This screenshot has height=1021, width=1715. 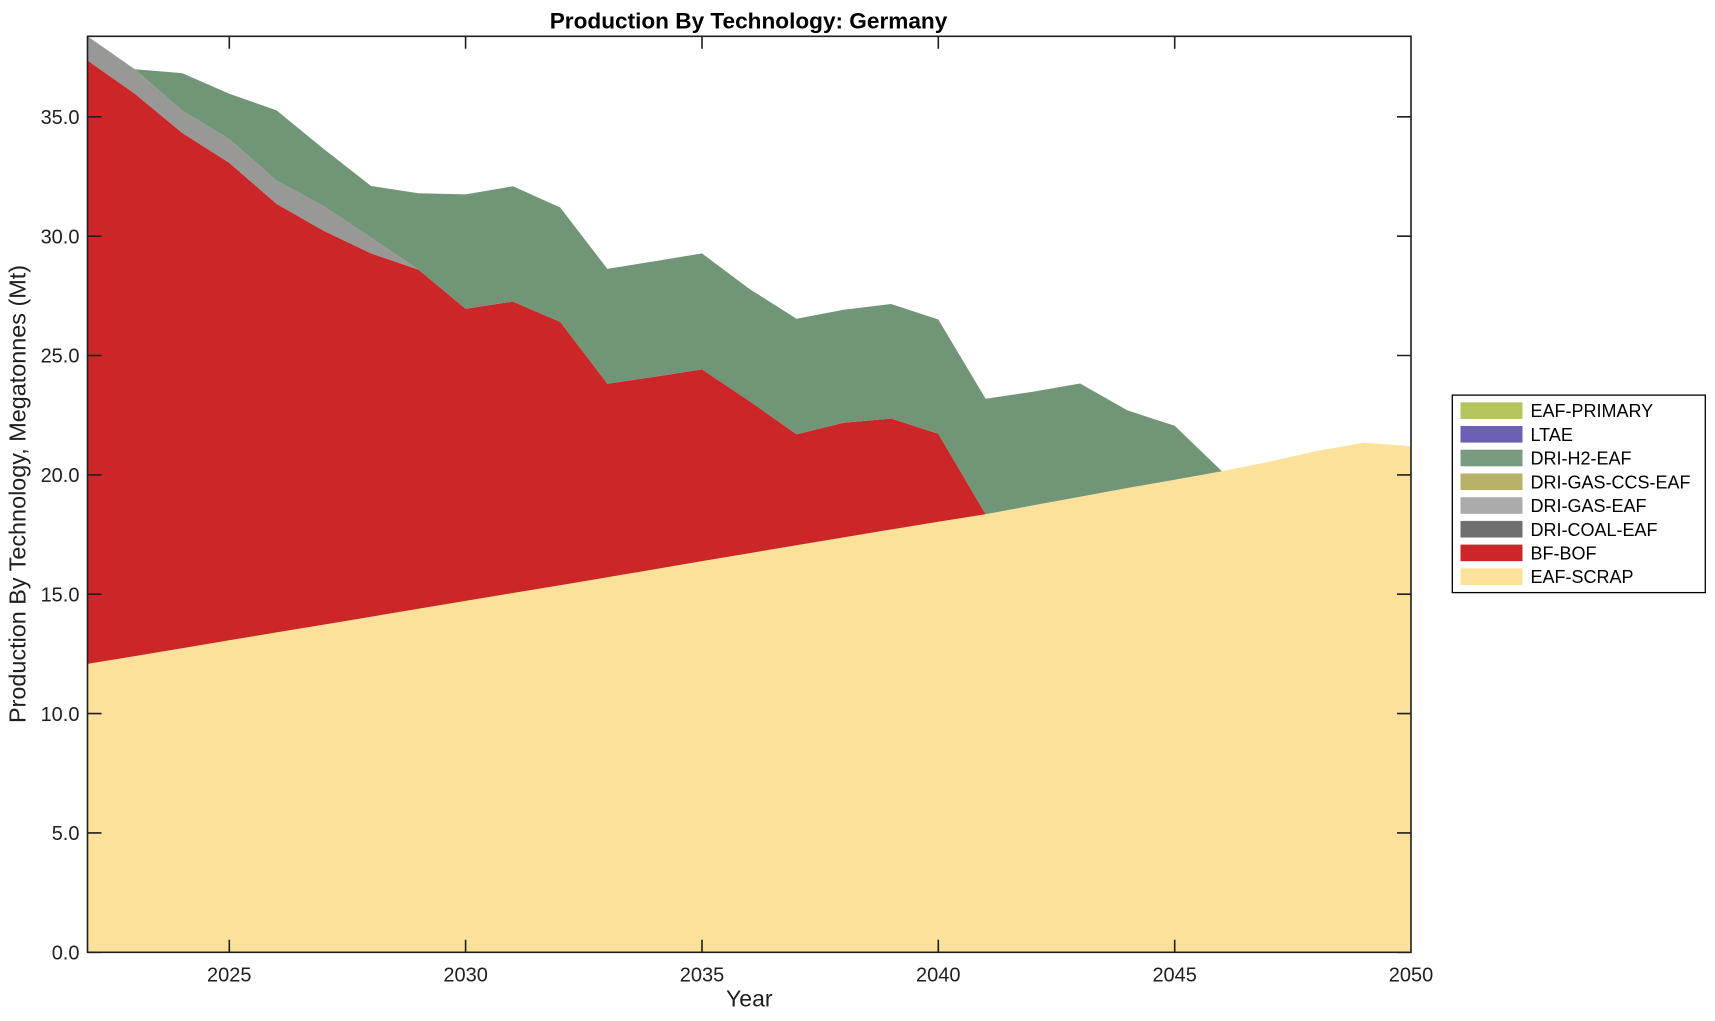 What do you see at coordinates (1589, 506) in the screenshot?
I see `svg-text: DRI-GAS-EAF` at bounding box center [1589, 506].